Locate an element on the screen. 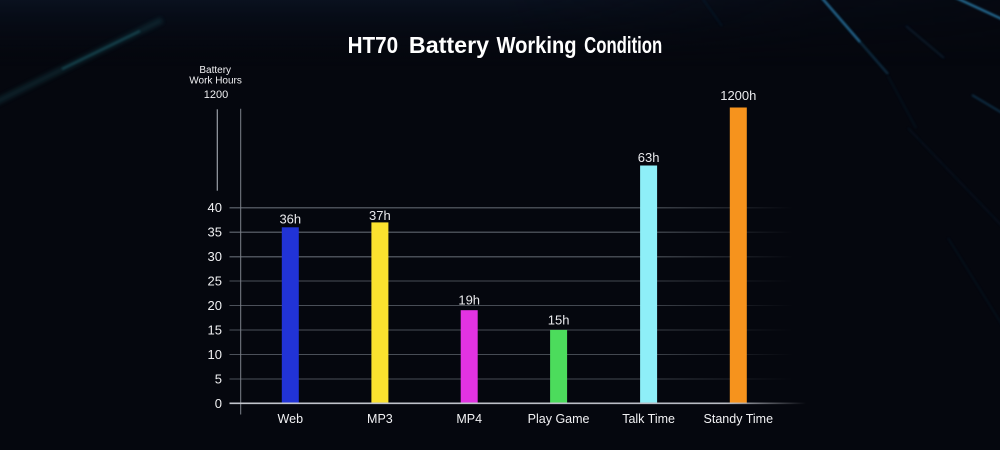  svg-text: Play Game is located at coordinates (559, 419).